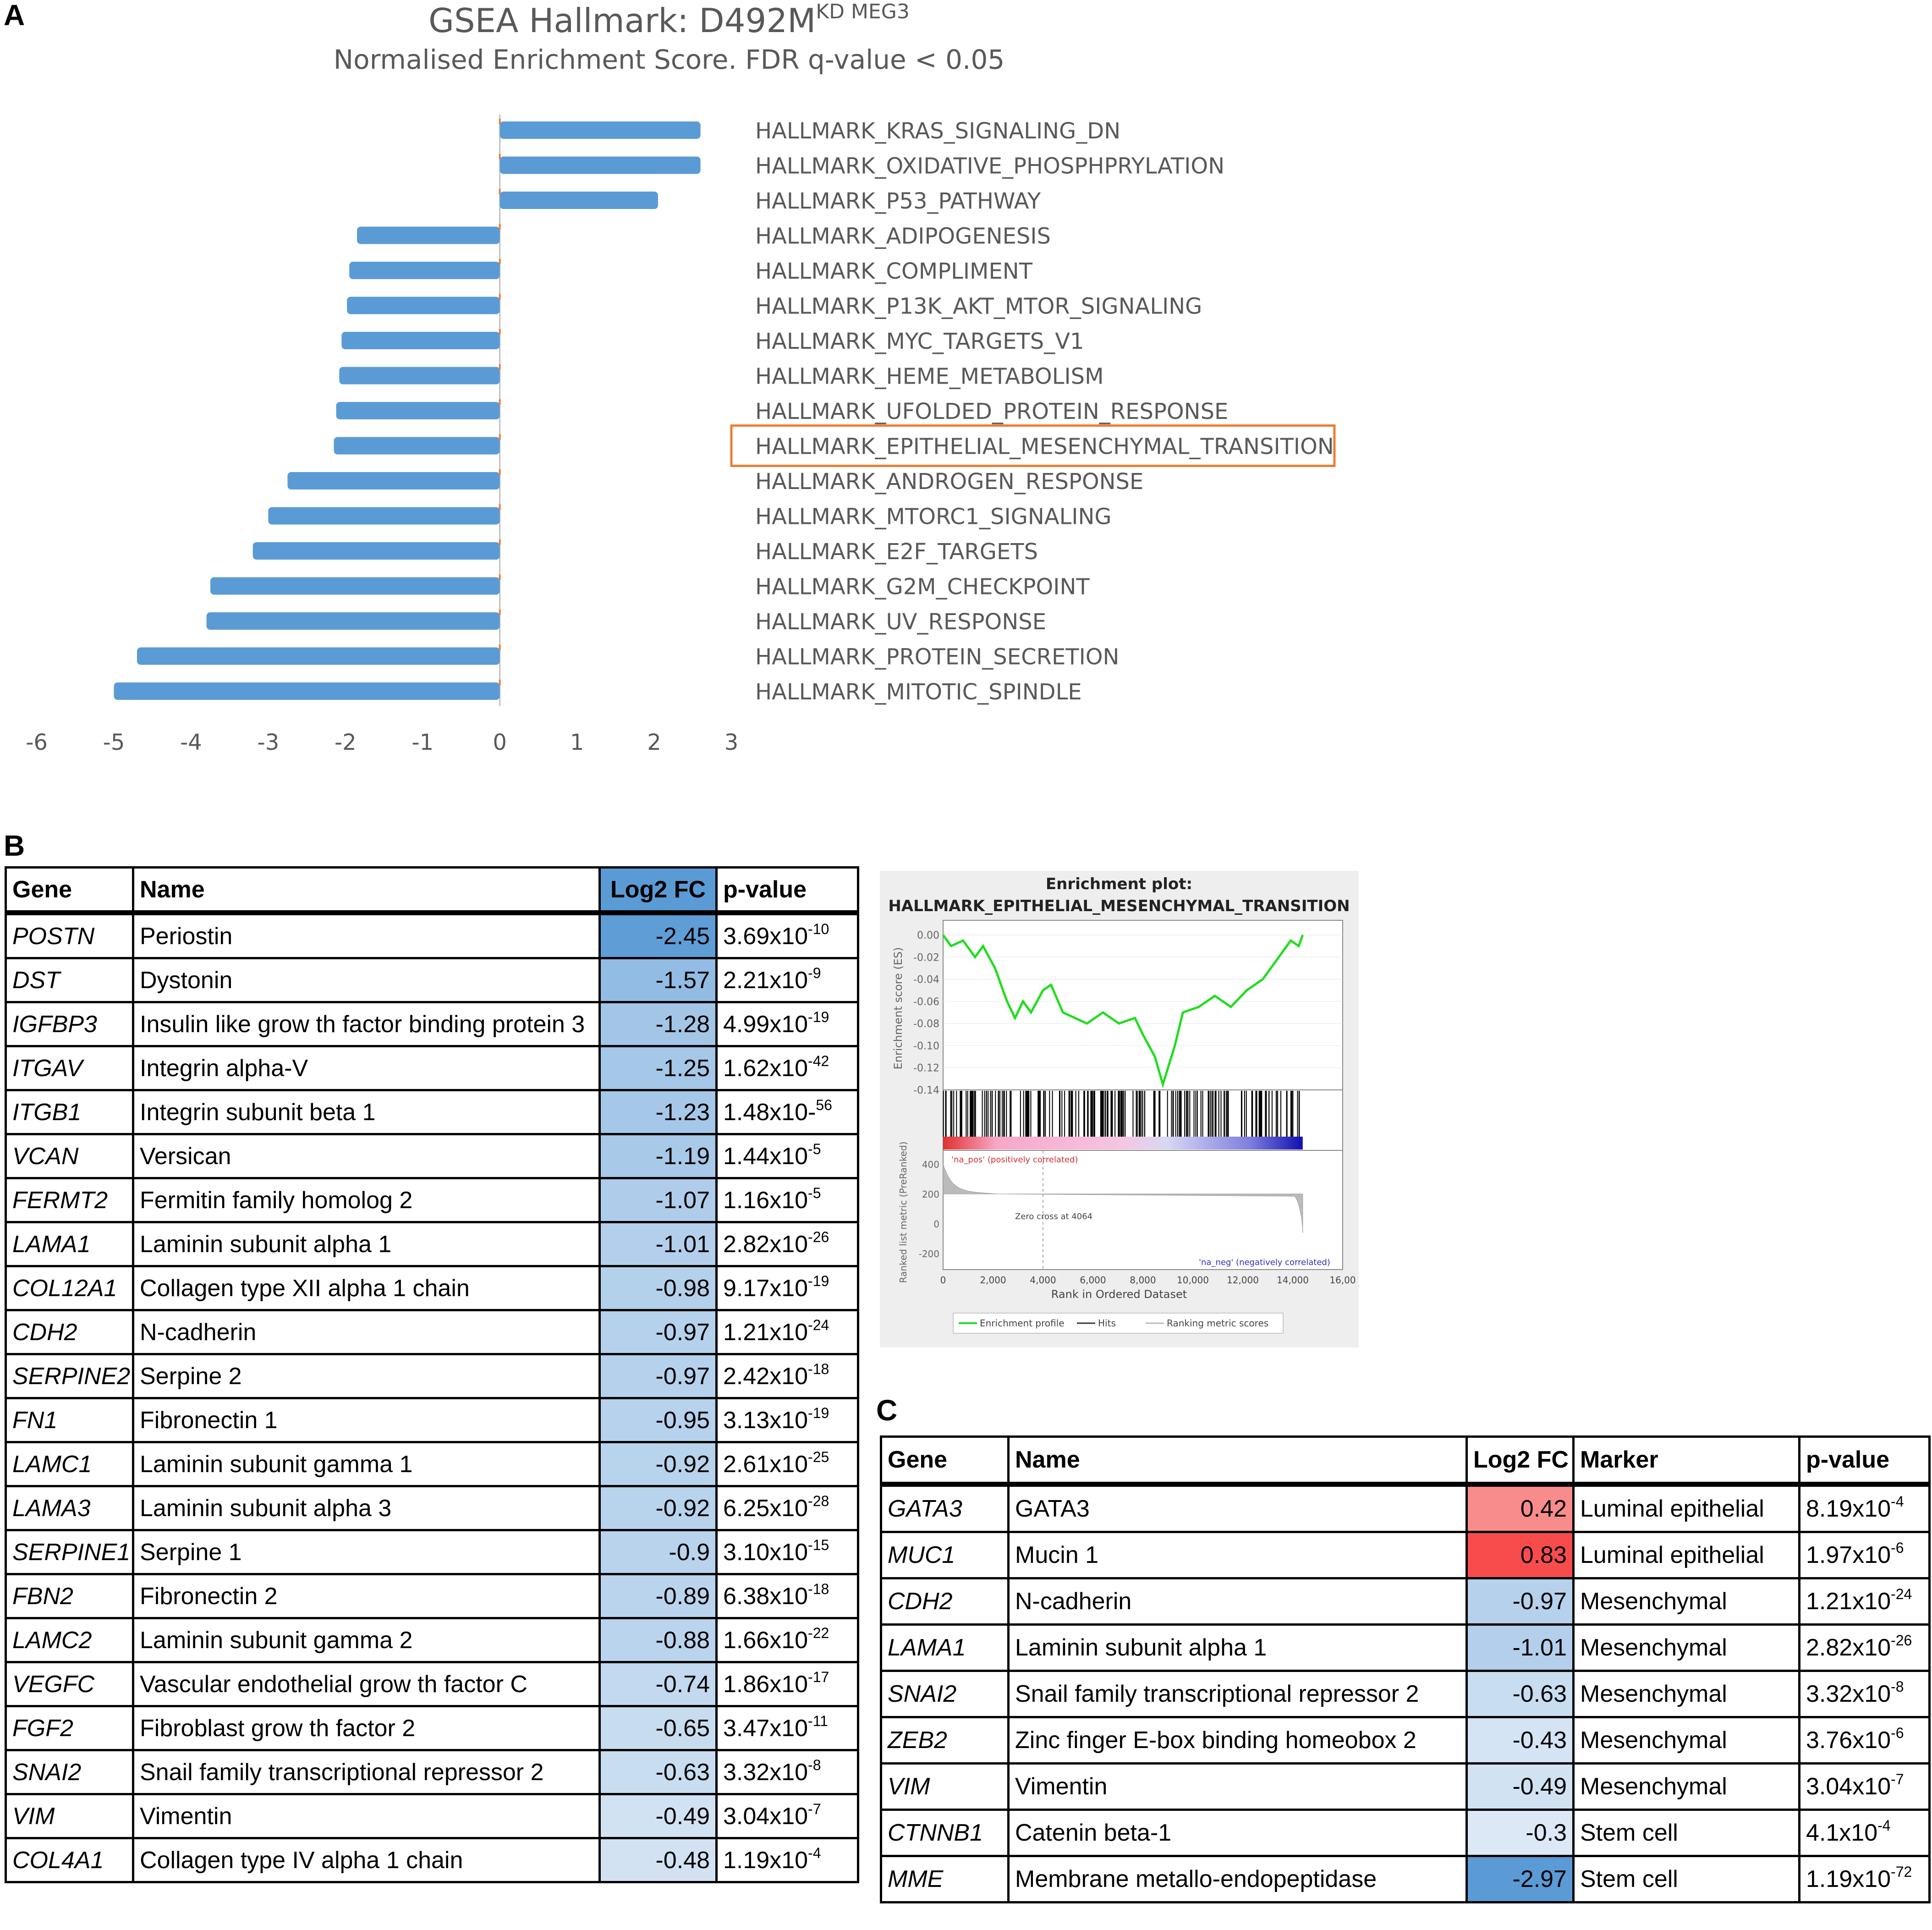 The height and width of the screenshot is (1930, 1932). I want to click on table-row: ITGAV Integrin alpha-V -1.25 1.62x10⁻⁴², so click(432, 1068).